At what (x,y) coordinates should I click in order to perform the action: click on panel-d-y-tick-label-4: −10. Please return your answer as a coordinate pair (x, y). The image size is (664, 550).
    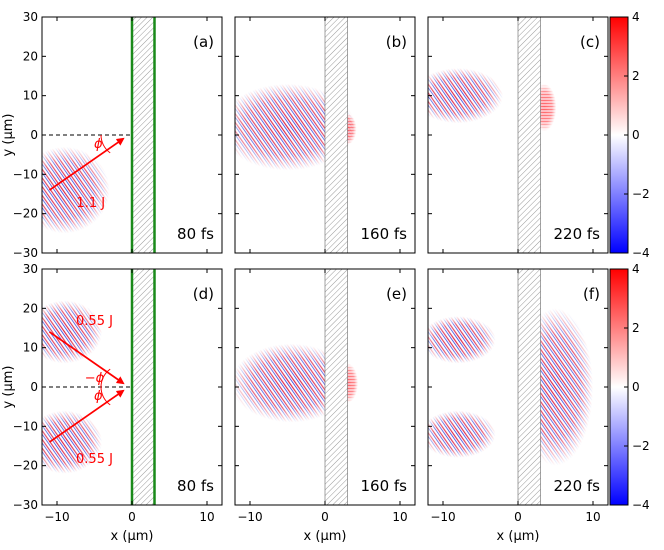
    Looking at the image, I should click on (25, 426).